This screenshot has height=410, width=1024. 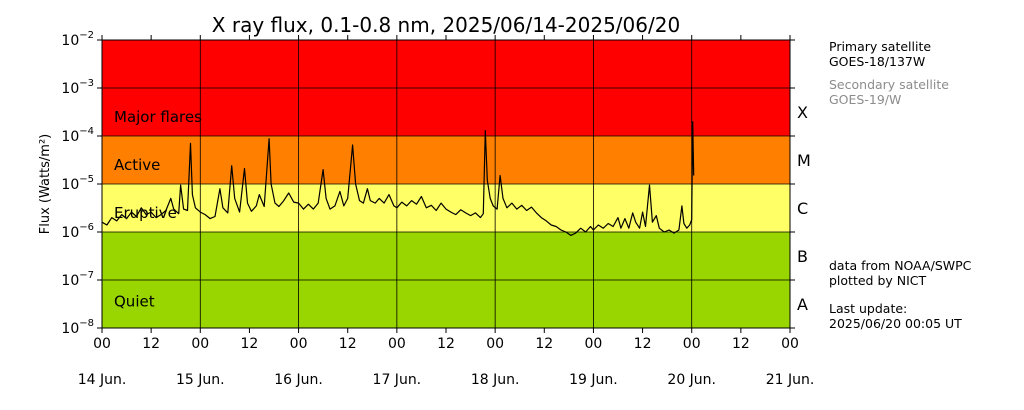 What do you see at coordinates (158, 117) in the screenshot?
I see `band-label: Major flares` at bounding box center [158, 117].